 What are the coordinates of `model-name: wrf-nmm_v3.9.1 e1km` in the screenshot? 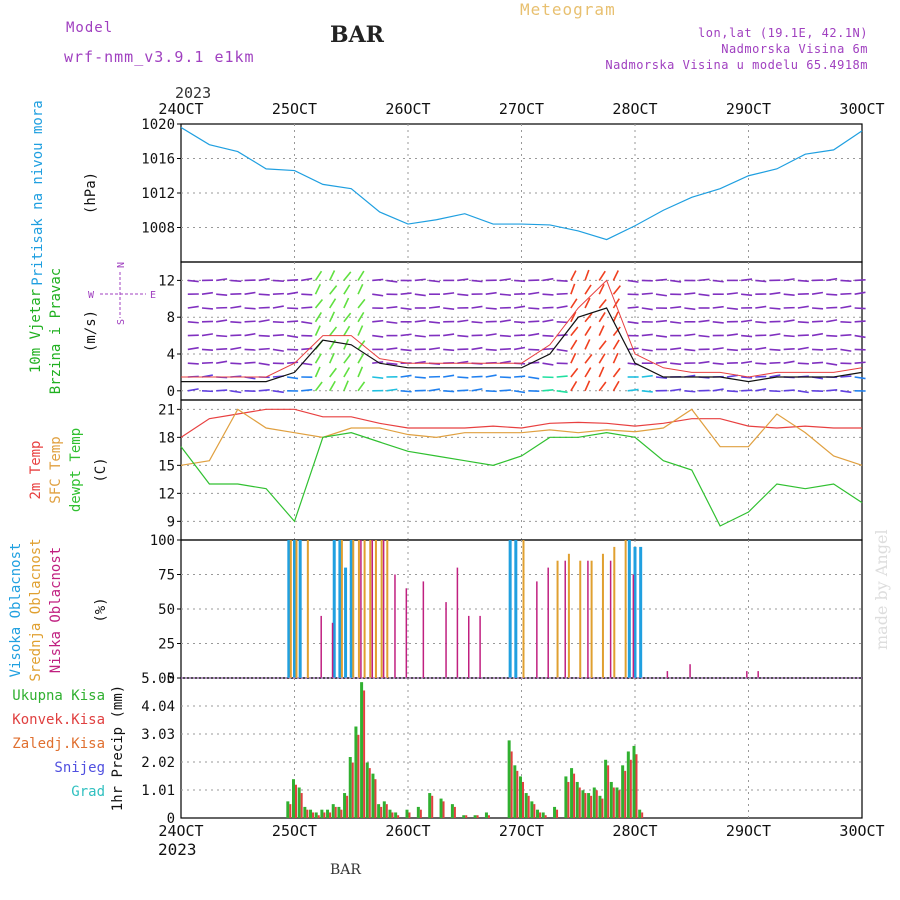 It's located at (159, 57).